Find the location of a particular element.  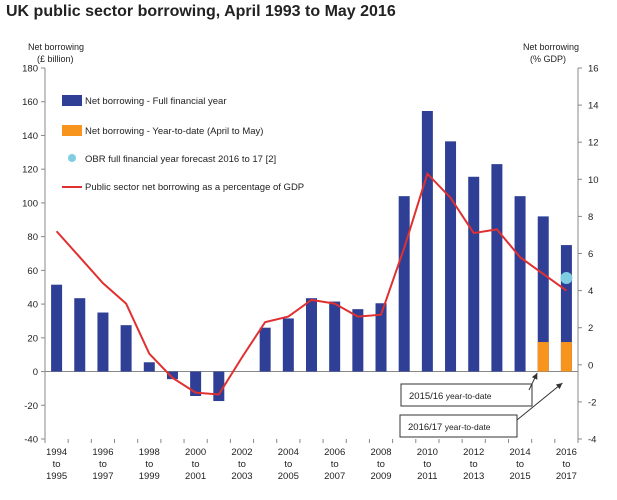

legend-swatch-forecast is located at coordinates (72, 158).